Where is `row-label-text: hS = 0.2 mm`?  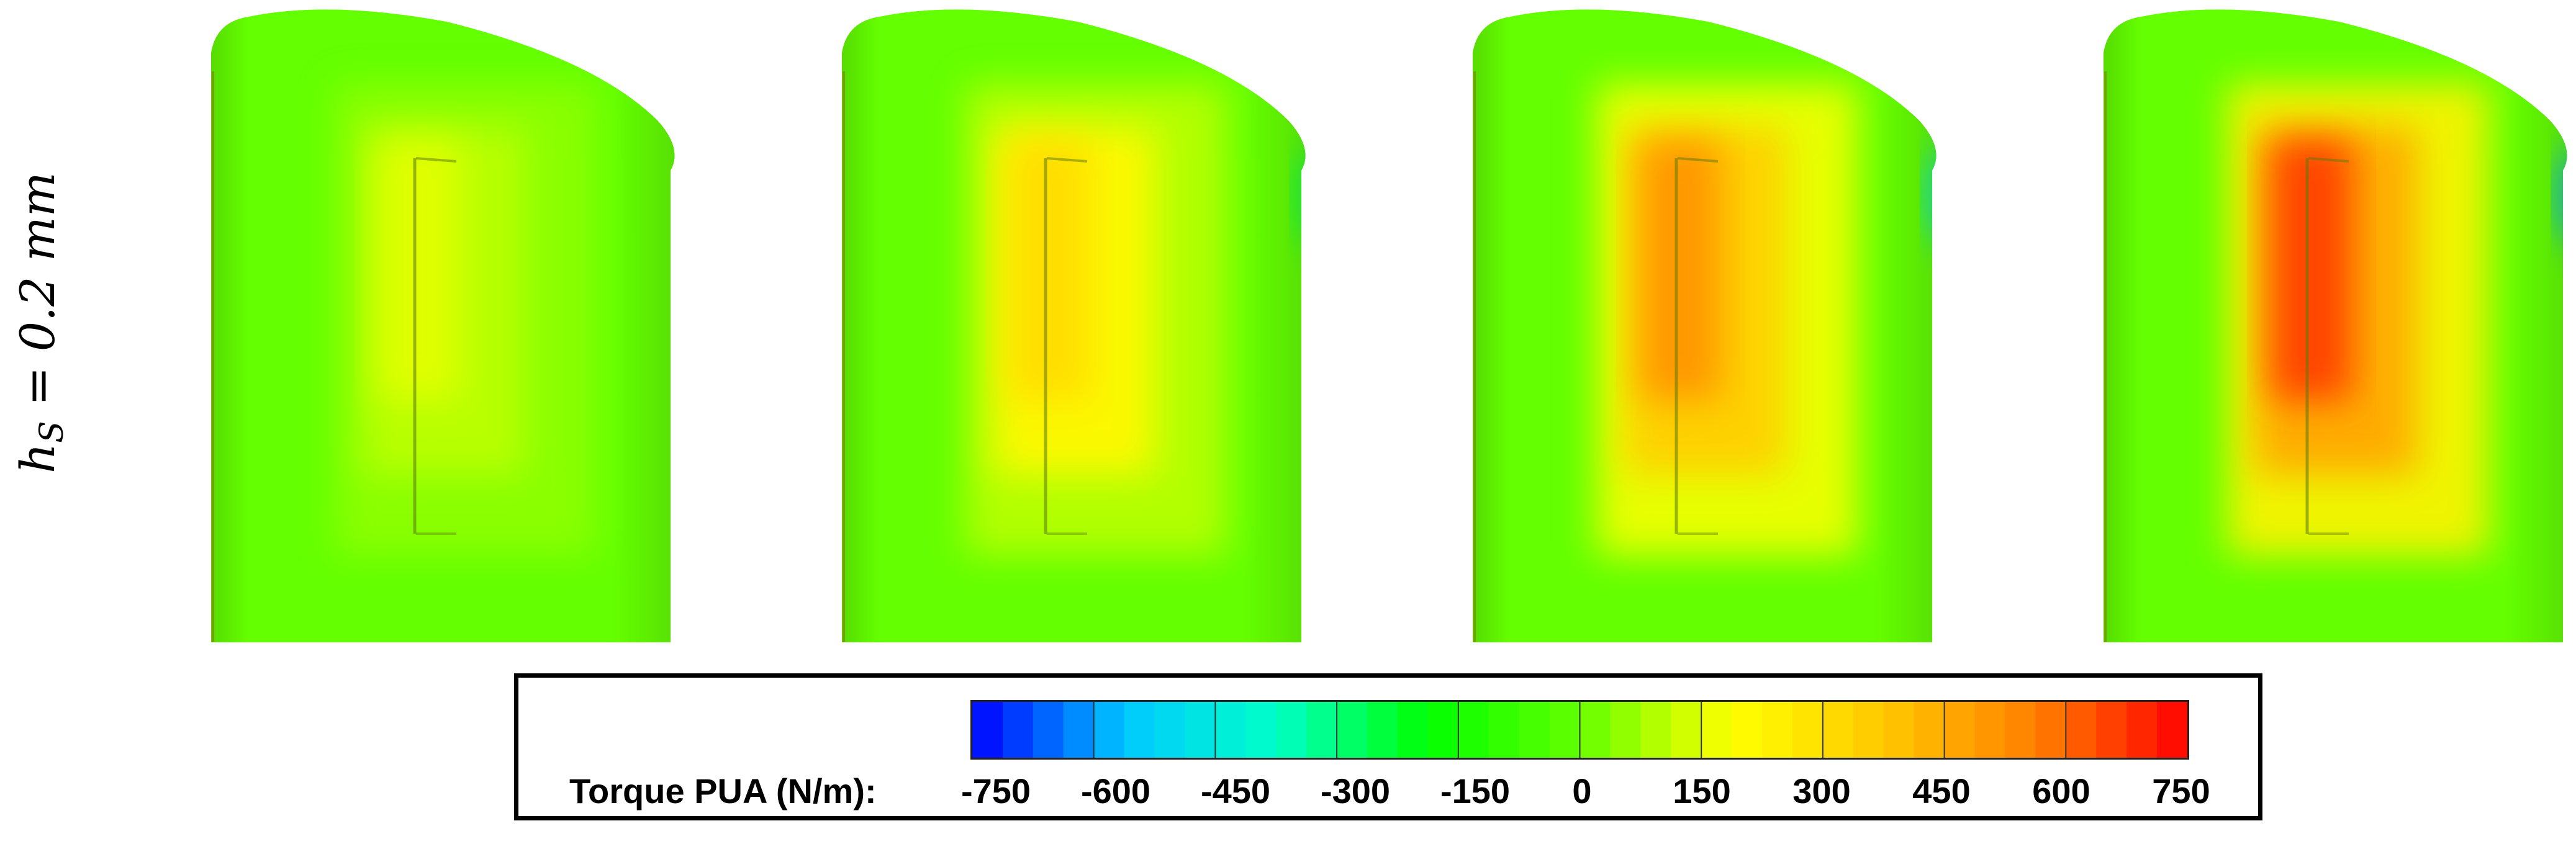 row-label-text: hS = 0.2 mm is located at coordinates (40, 323).